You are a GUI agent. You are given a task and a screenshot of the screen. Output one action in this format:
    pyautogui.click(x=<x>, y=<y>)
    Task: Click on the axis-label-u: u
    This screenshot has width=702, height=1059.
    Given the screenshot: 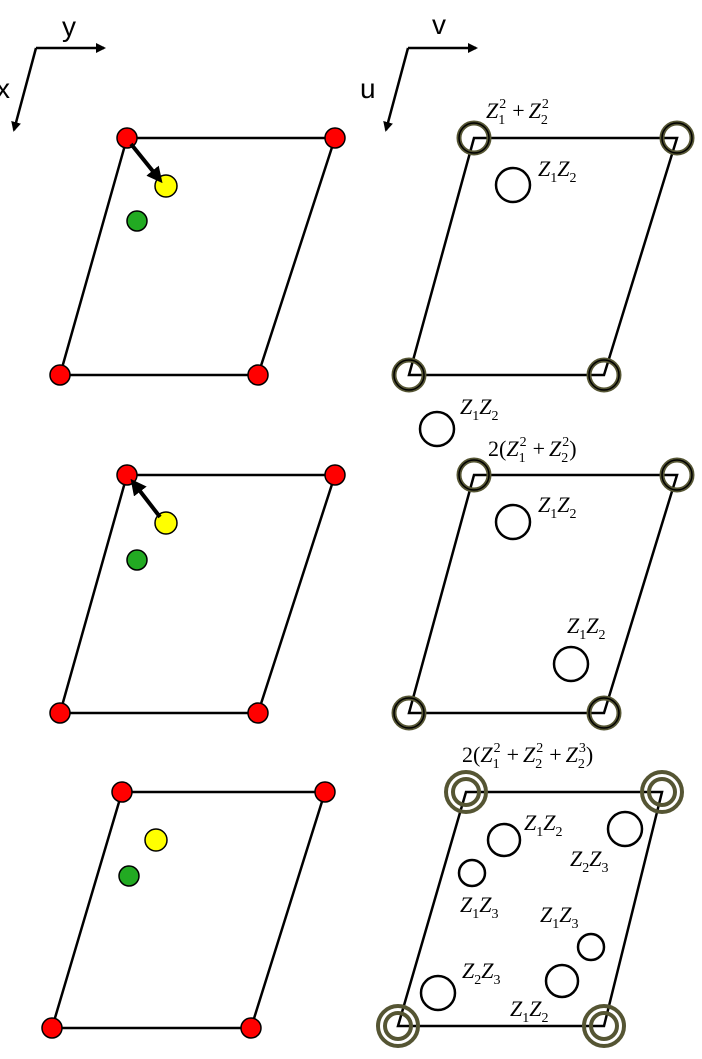 What is the action you would take?
    pyautogui.click(x=368, y=88)
    